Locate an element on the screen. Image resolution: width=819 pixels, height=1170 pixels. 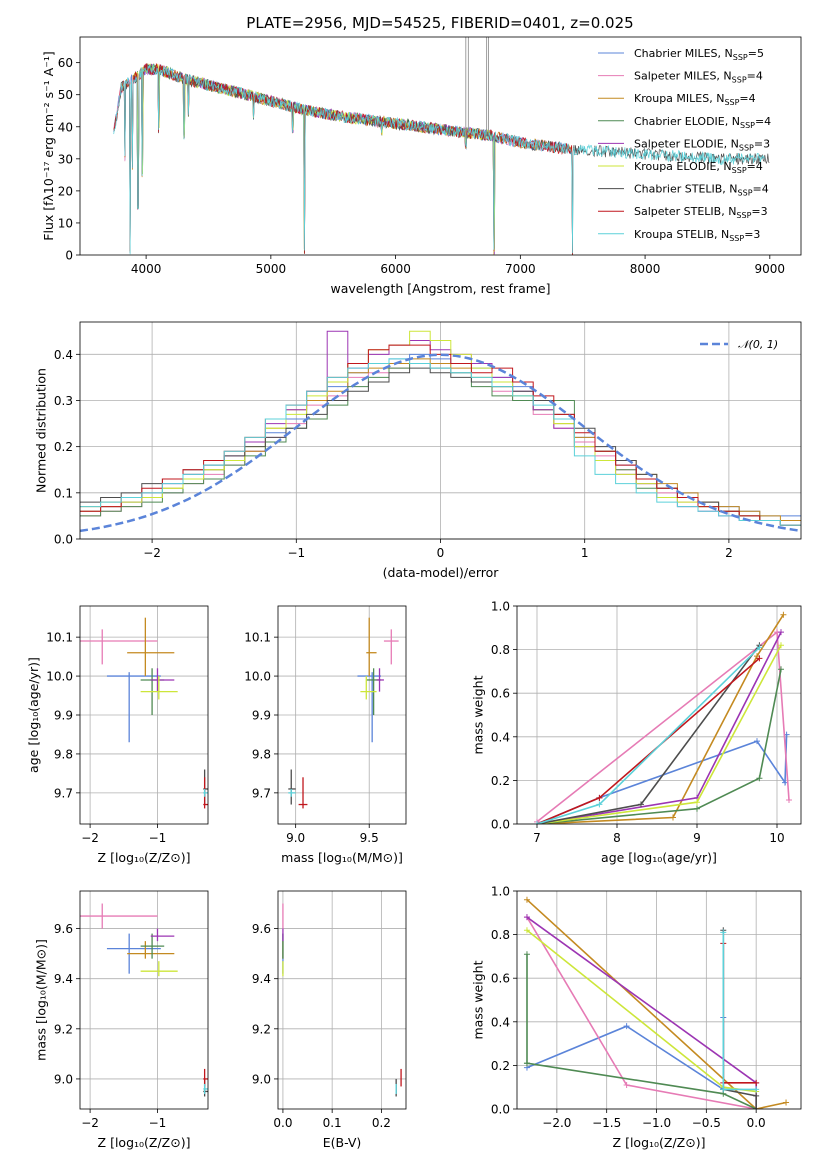
x-tick-label: 8000 is located at coordinates (645, 269).